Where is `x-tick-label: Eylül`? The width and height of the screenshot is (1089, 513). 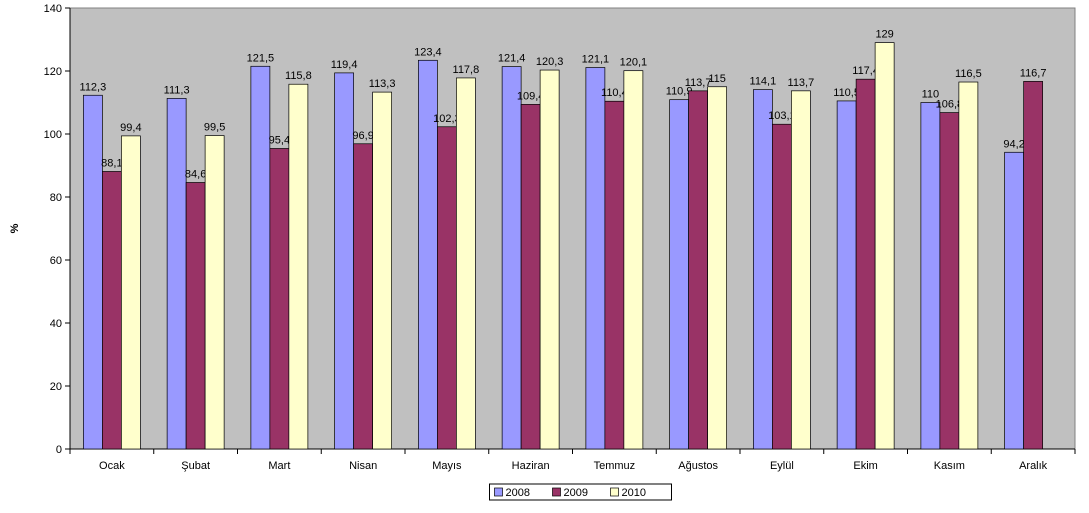 x-tick-label: Eylül is located at coordinates (782, 466).